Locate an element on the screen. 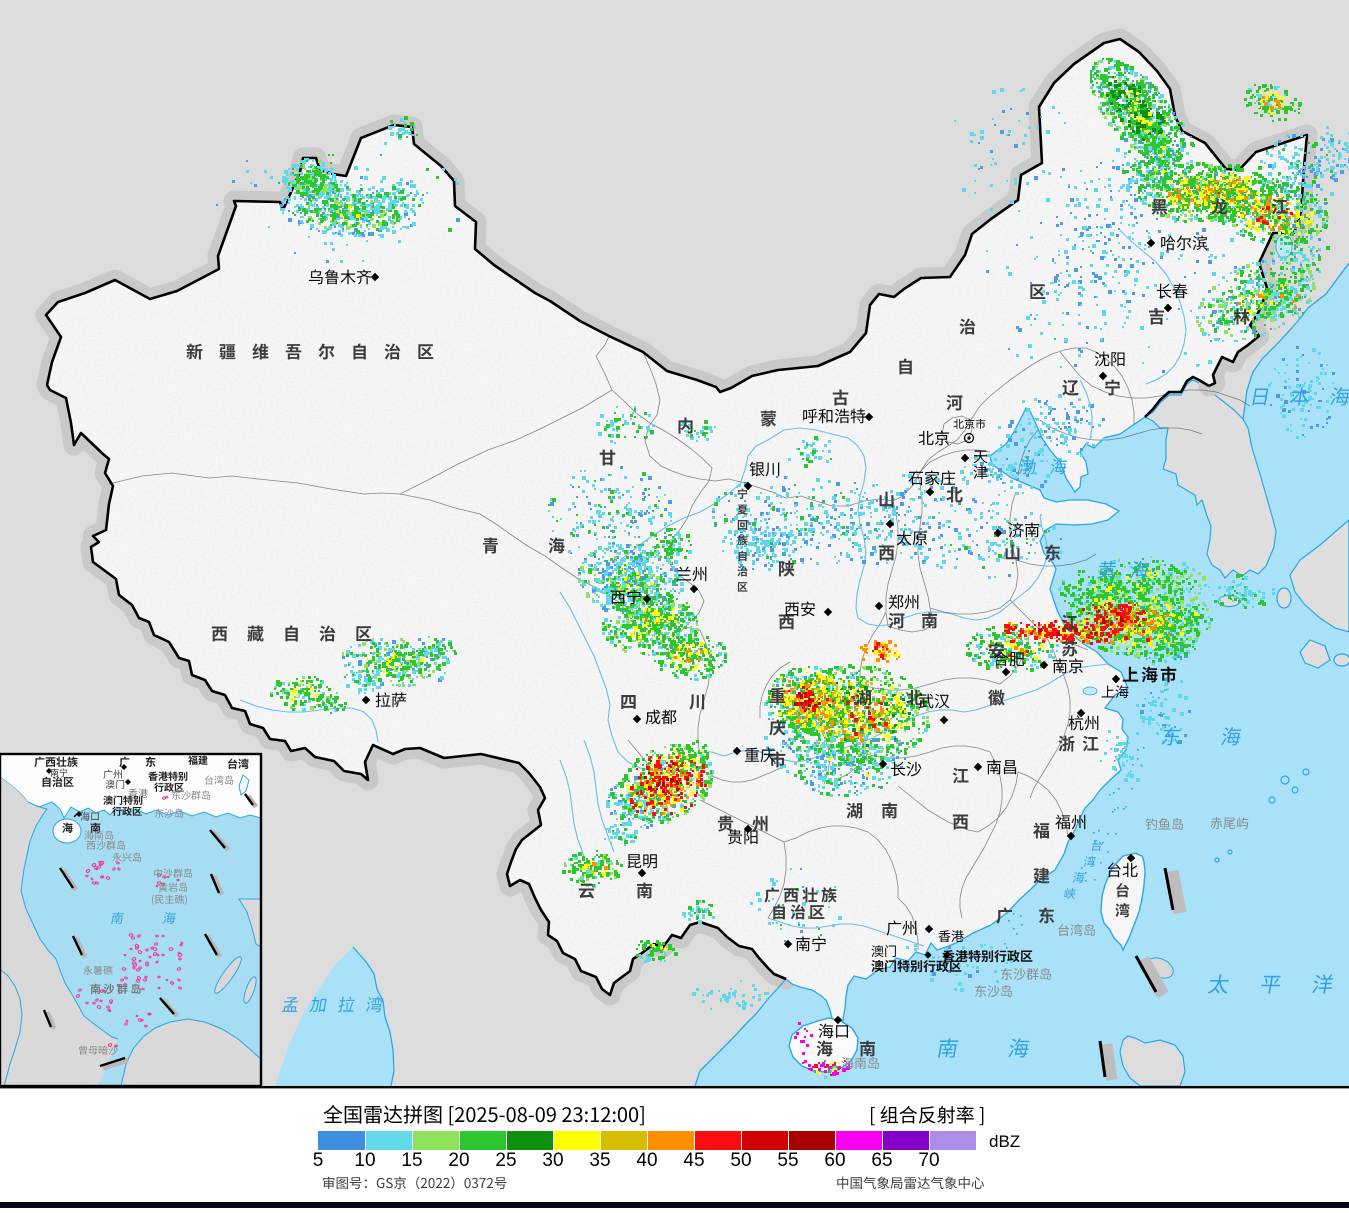  svg-text: 45 is located at coordinates (693, 1160).